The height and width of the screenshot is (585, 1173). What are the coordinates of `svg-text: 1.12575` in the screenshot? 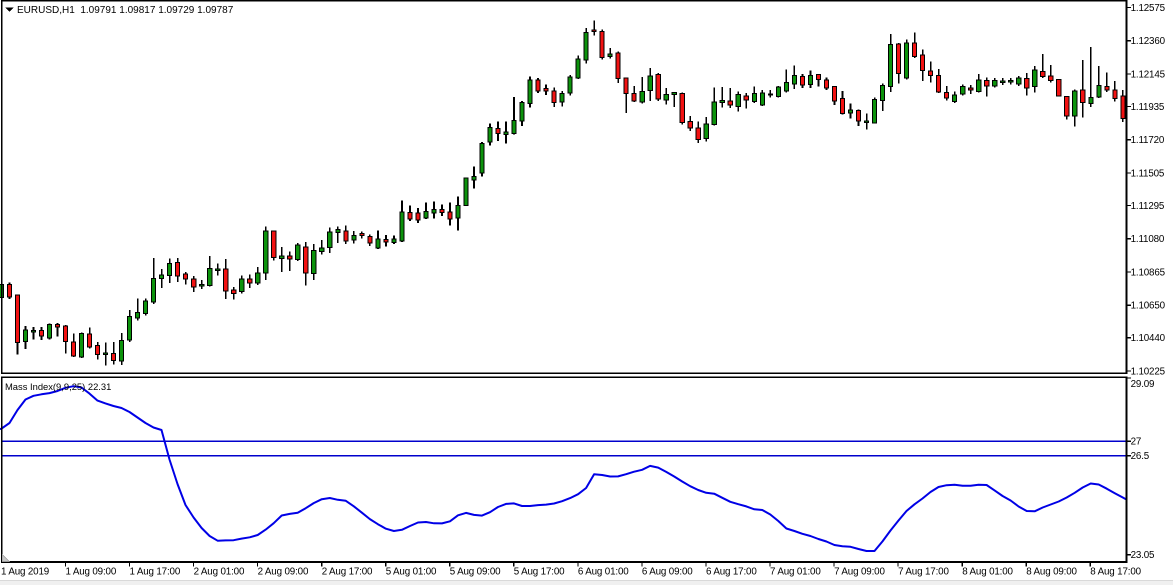 It's located at (1148, 8).